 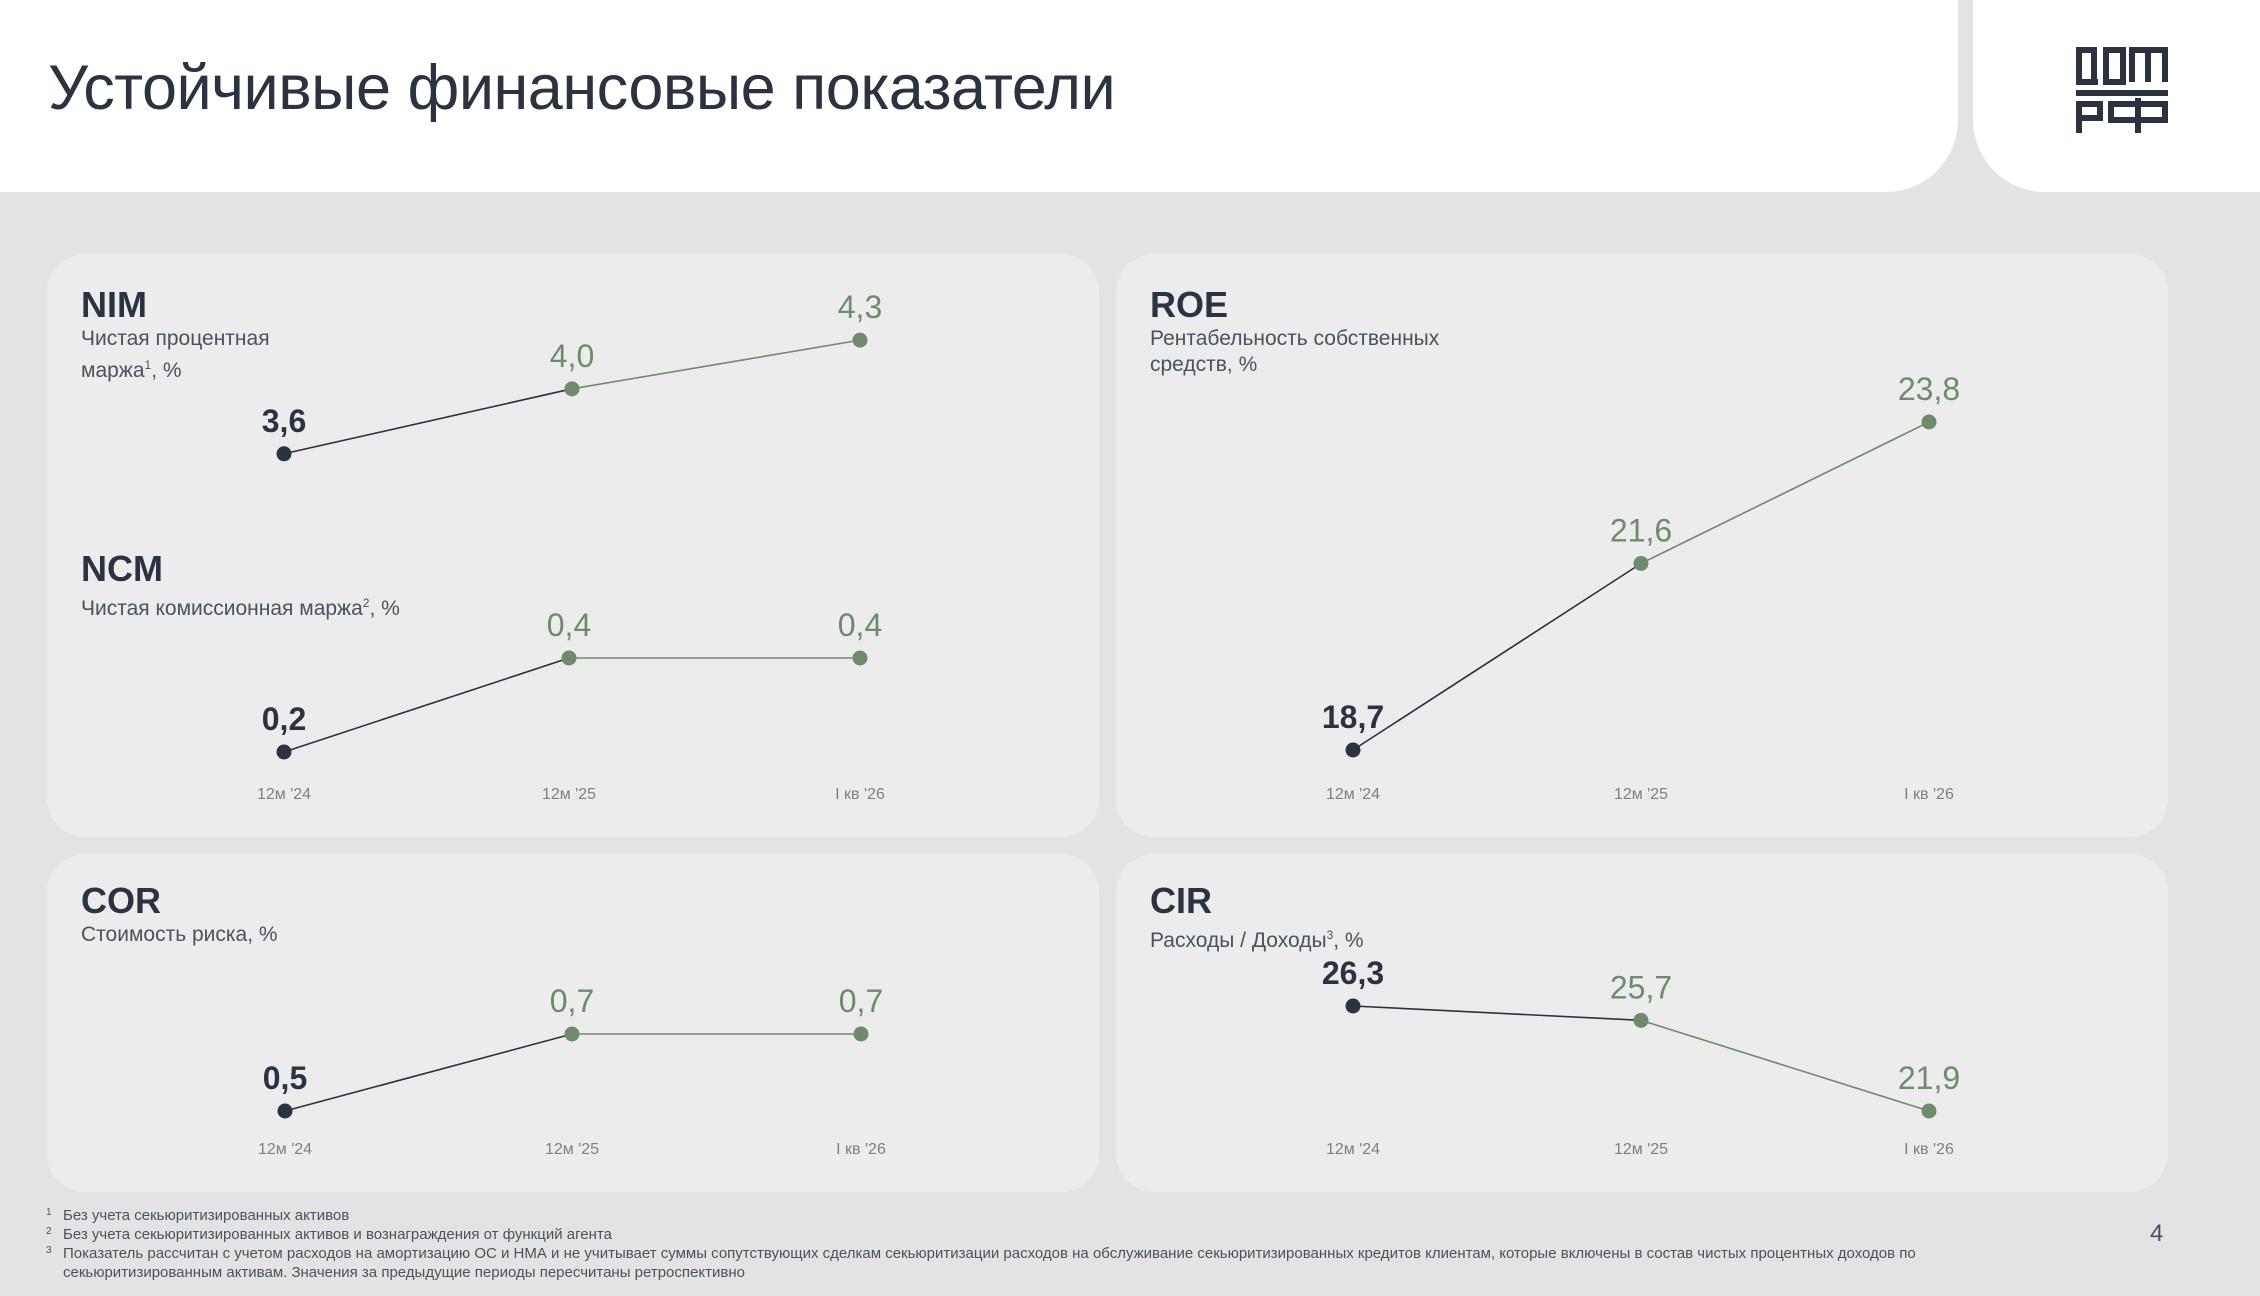 I want to click on cir-value-label-2: 21,9, so click(x=1929, y=1078).